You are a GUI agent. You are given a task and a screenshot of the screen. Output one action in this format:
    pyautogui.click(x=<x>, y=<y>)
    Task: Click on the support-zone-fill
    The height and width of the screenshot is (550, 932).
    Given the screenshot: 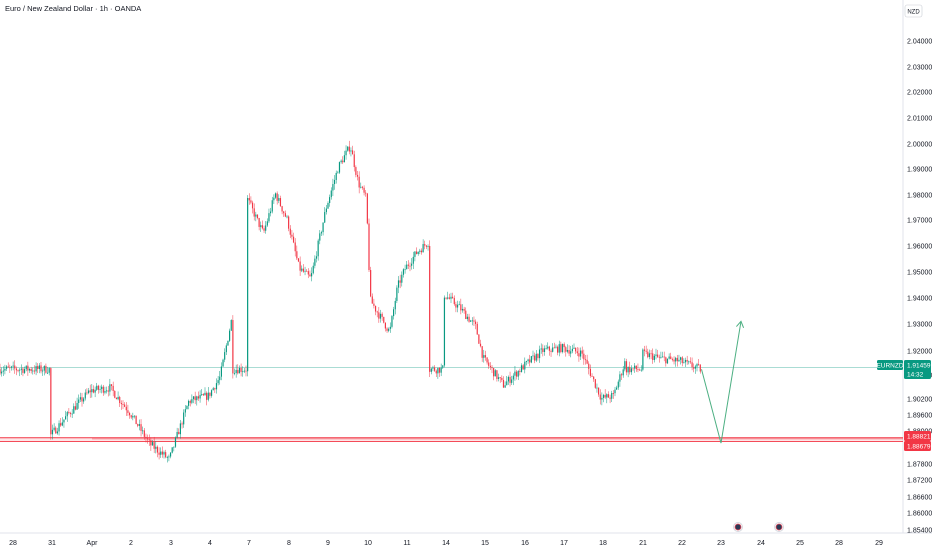 What is the action you would take?
    pyautogui.click(x=451, y=439)
    